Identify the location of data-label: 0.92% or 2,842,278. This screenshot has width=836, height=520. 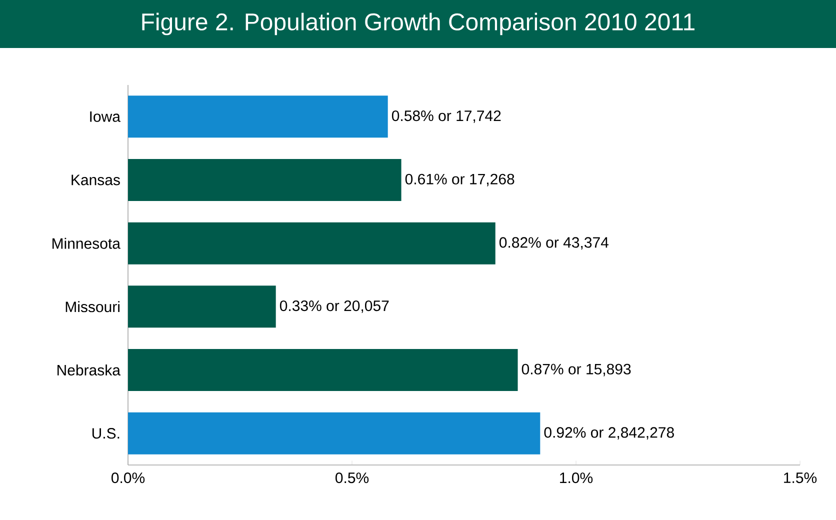
(609, 433).